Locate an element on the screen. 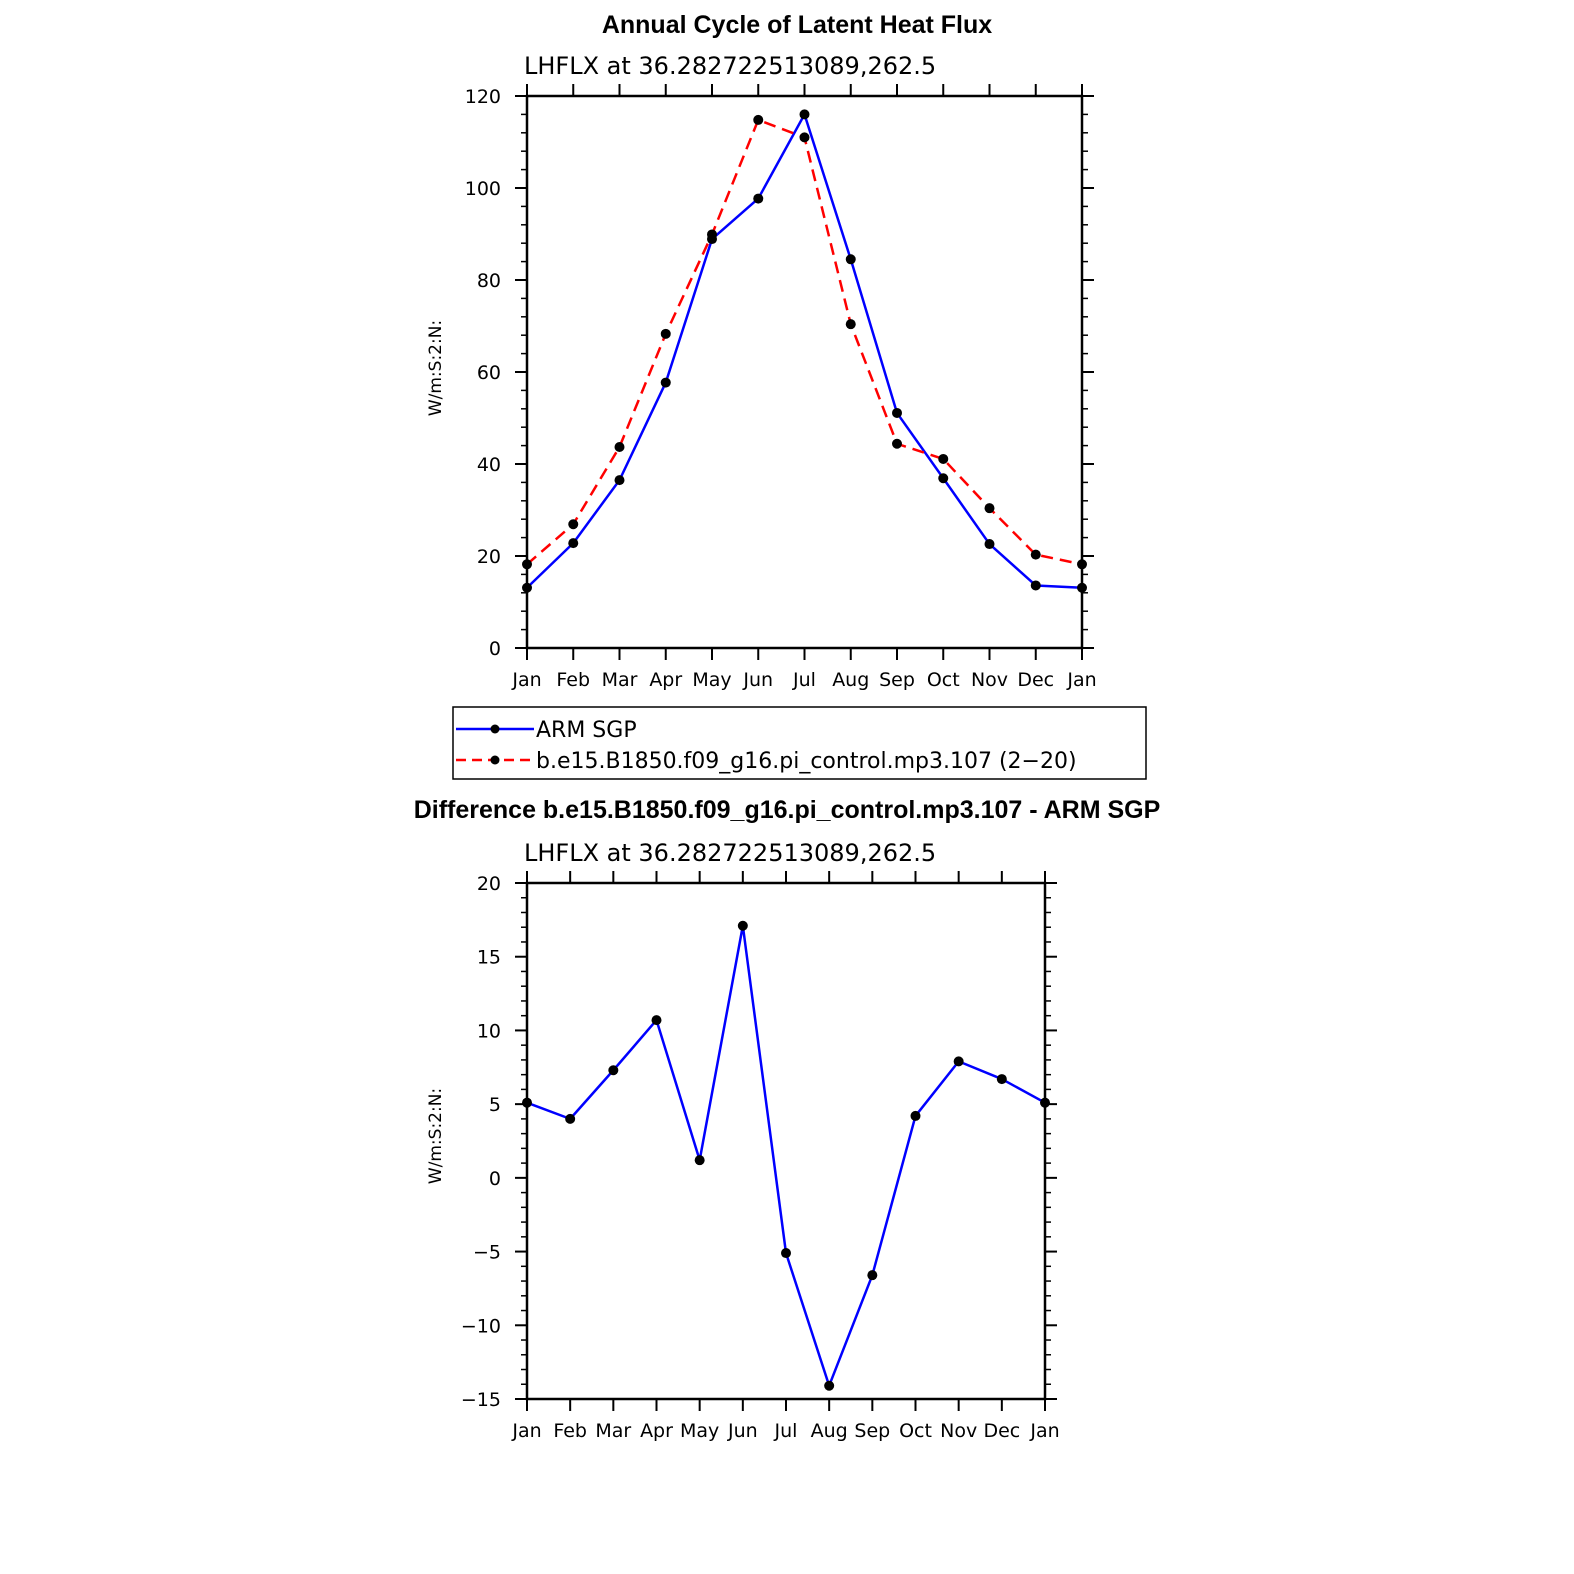  y-tick-label: −10 is located at coordinates (481, 1326).